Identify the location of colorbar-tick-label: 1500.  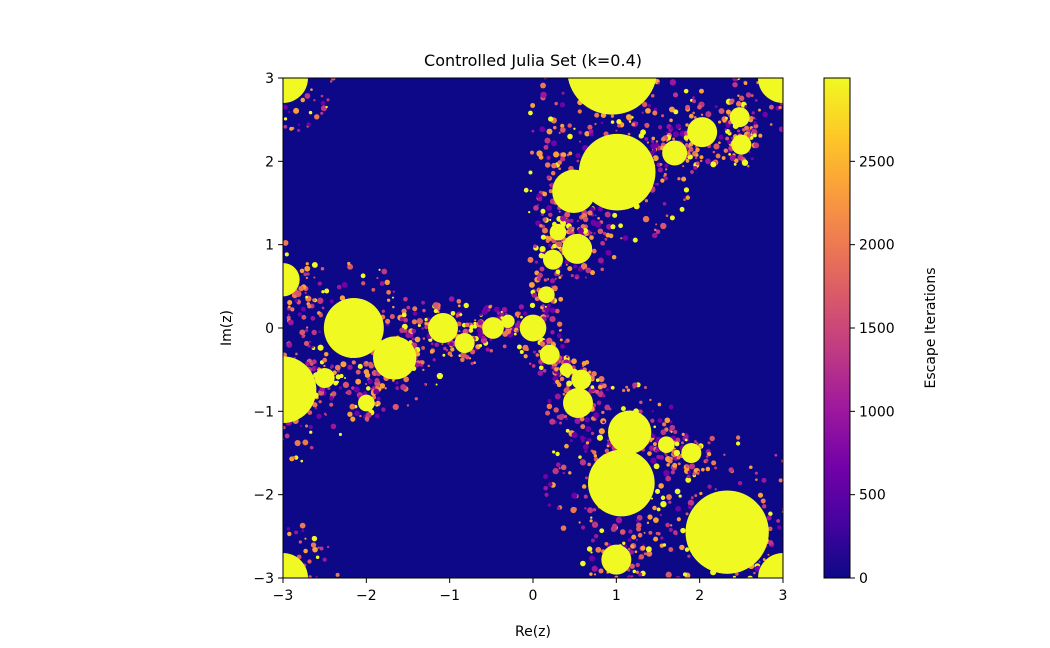
(877, 329).